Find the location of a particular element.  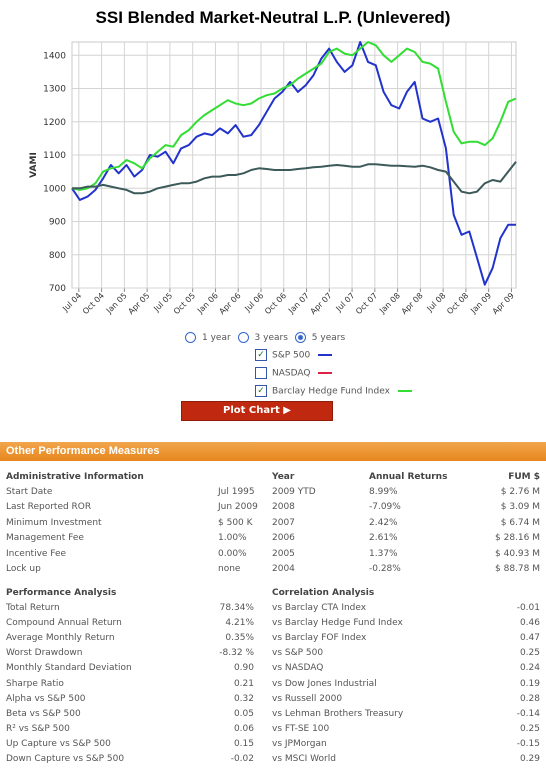

admin-value: Jun 2009 is located at coordinates (238, 507).